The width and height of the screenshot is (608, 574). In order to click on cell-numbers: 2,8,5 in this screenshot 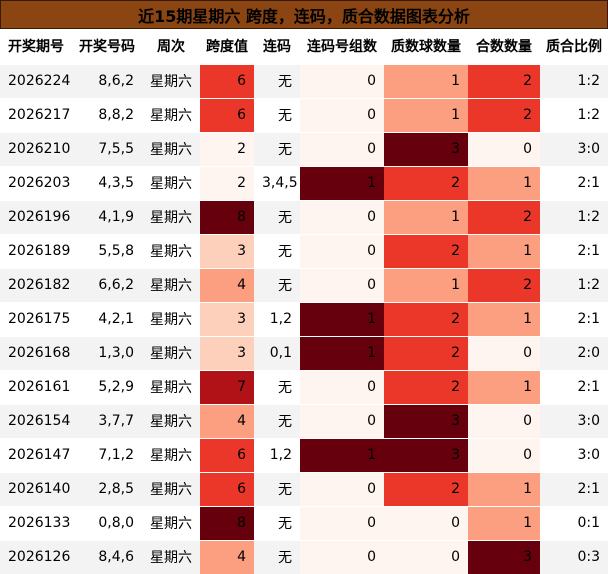, I will do `click(107, 488)`.